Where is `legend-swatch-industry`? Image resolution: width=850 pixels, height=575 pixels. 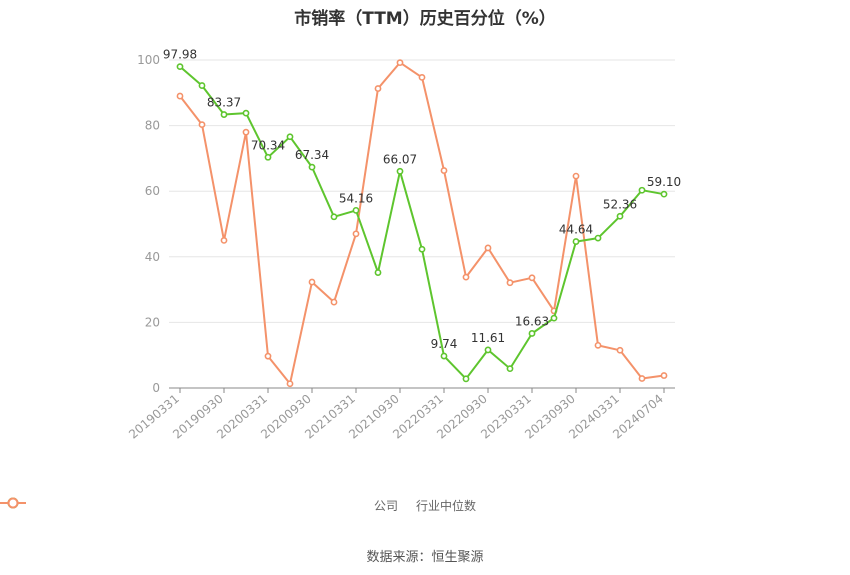
legend-swatch-industry is located at coordinates (13, 503).